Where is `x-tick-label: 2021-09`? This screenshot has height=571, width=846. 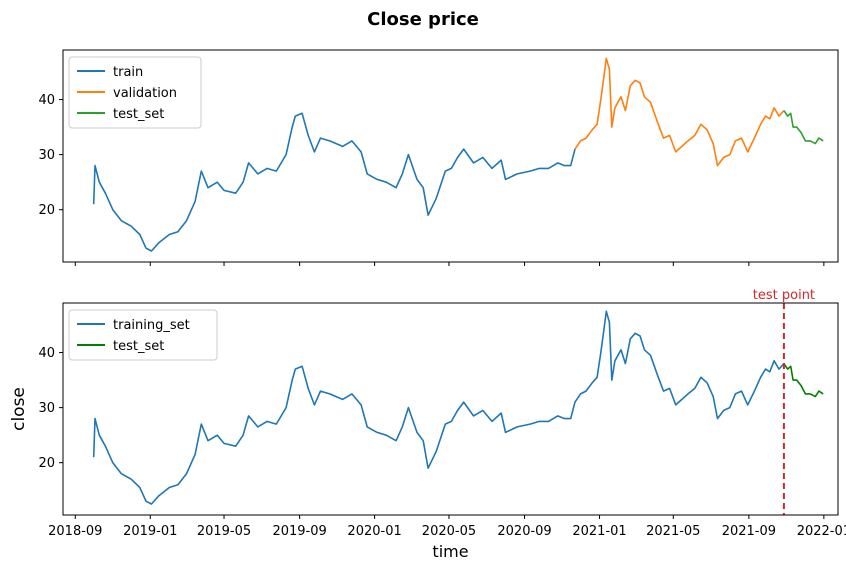
x-tick-label: 2021-09 is located at coordinates (749, 531).